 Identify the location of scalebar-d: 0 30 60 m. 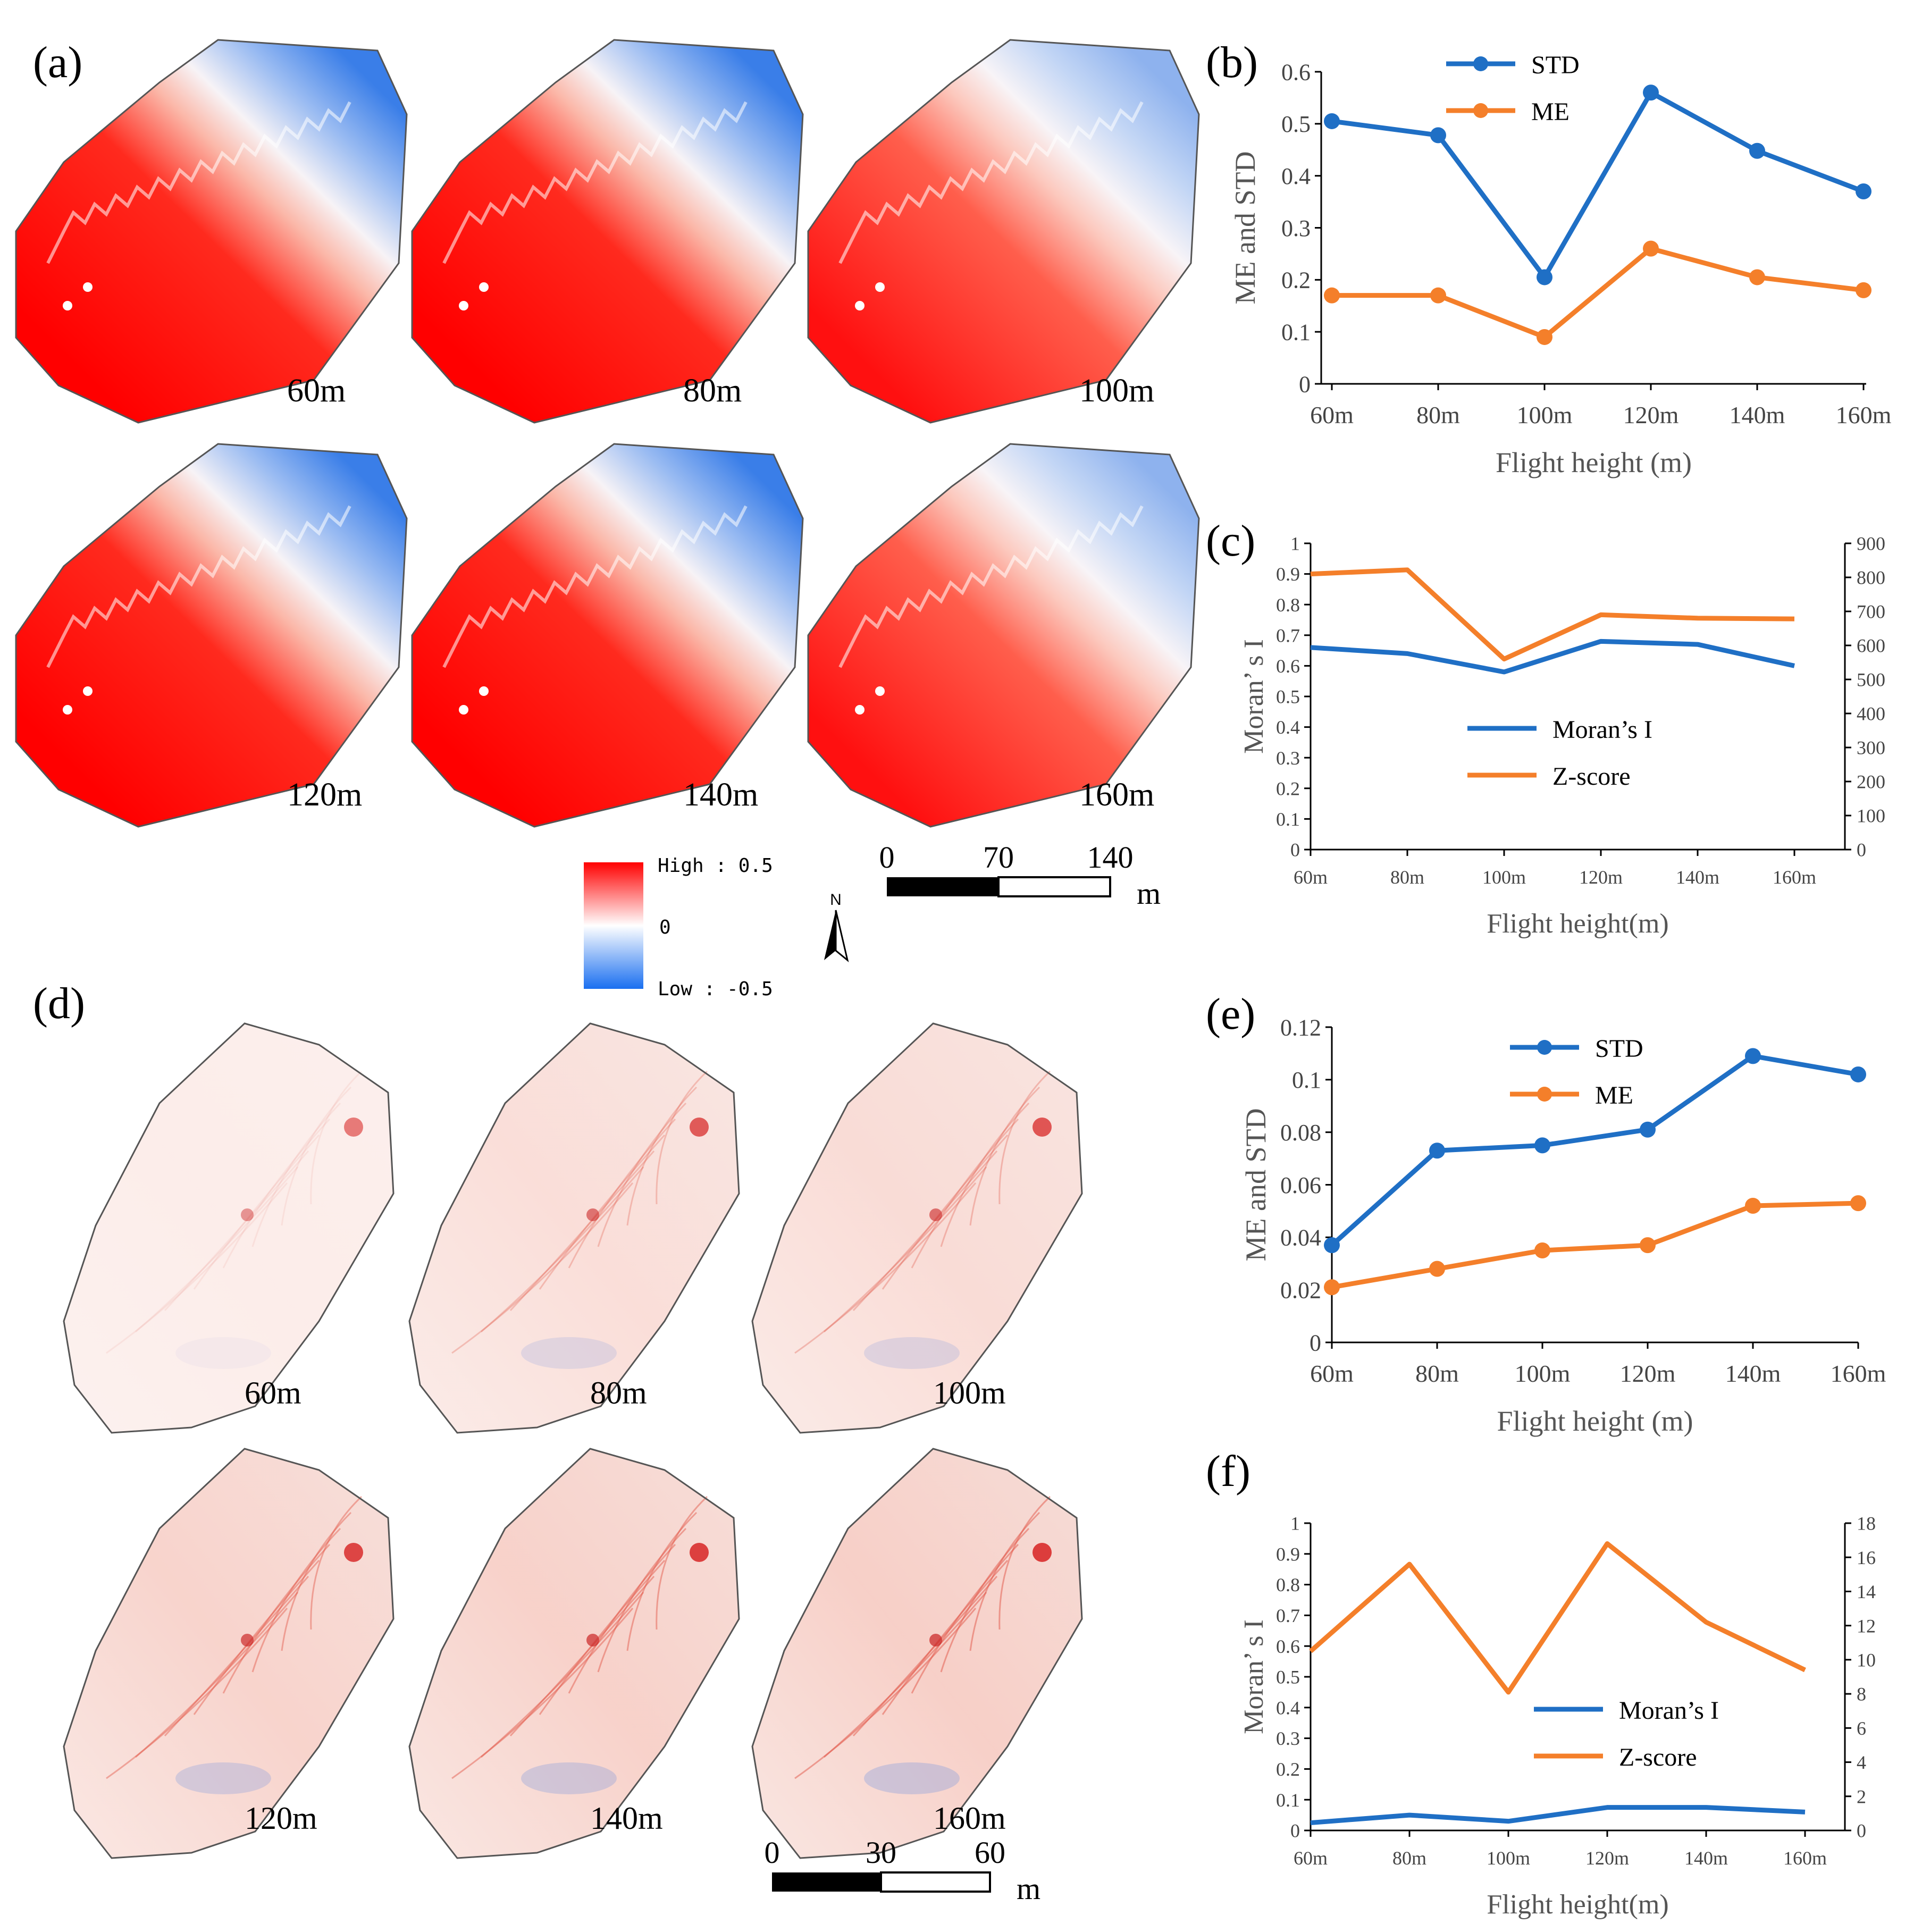
(903, 1870).